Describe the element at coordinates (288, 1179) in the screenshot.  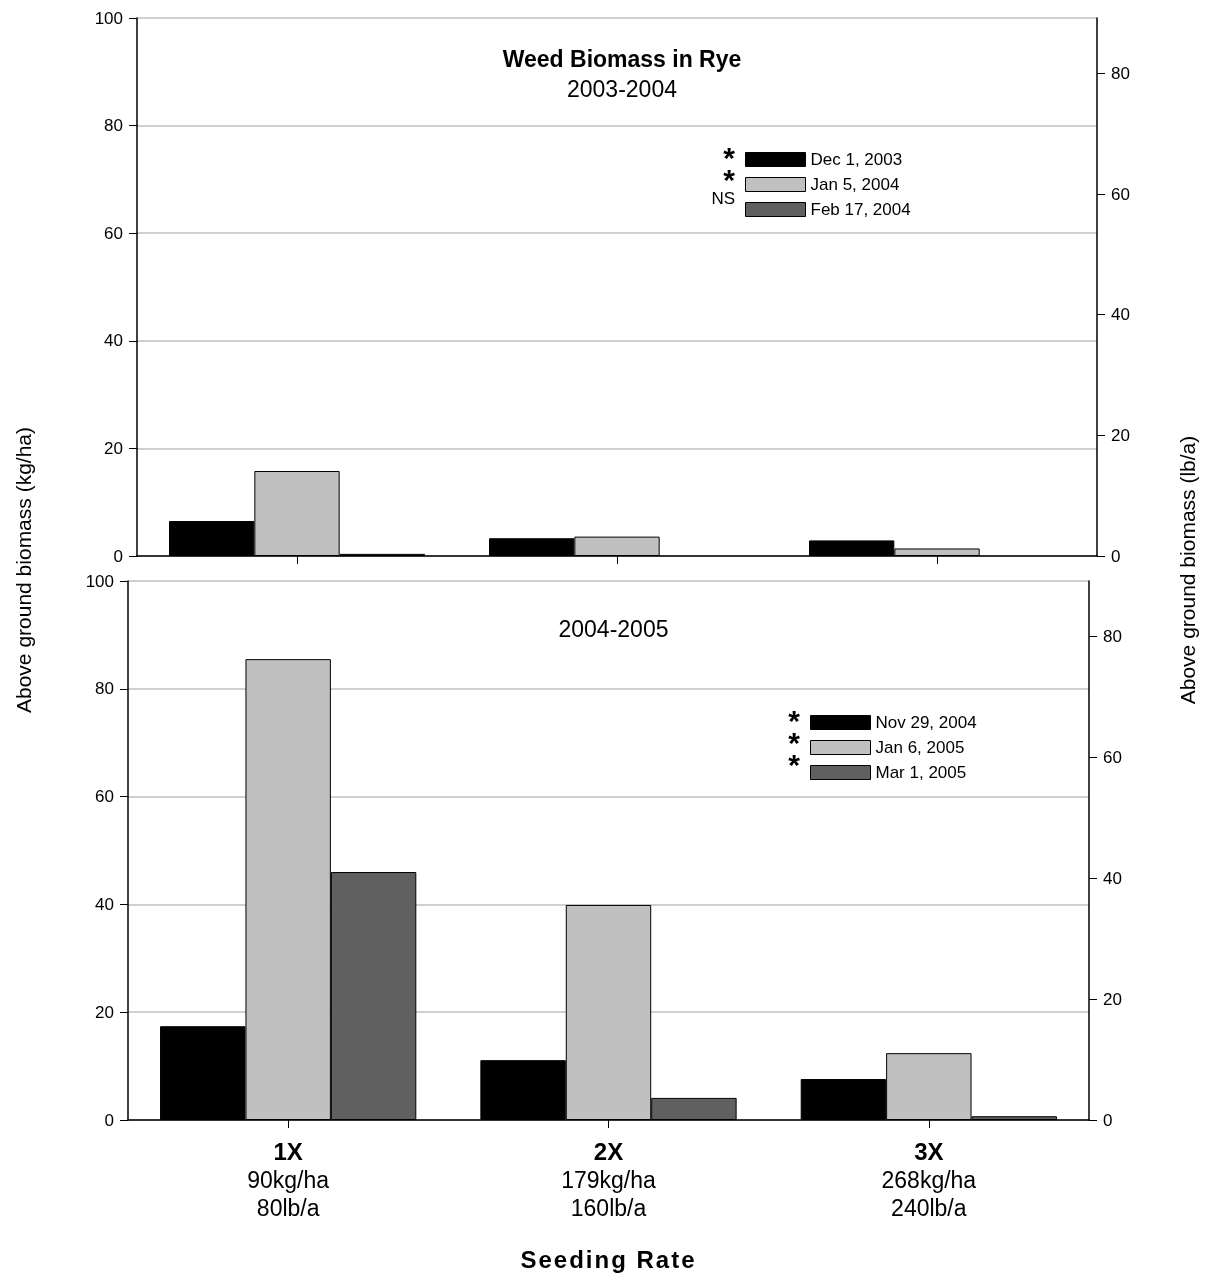
I see `x-tick-label: 1X 90kg/ha 80lb/a` at that location.